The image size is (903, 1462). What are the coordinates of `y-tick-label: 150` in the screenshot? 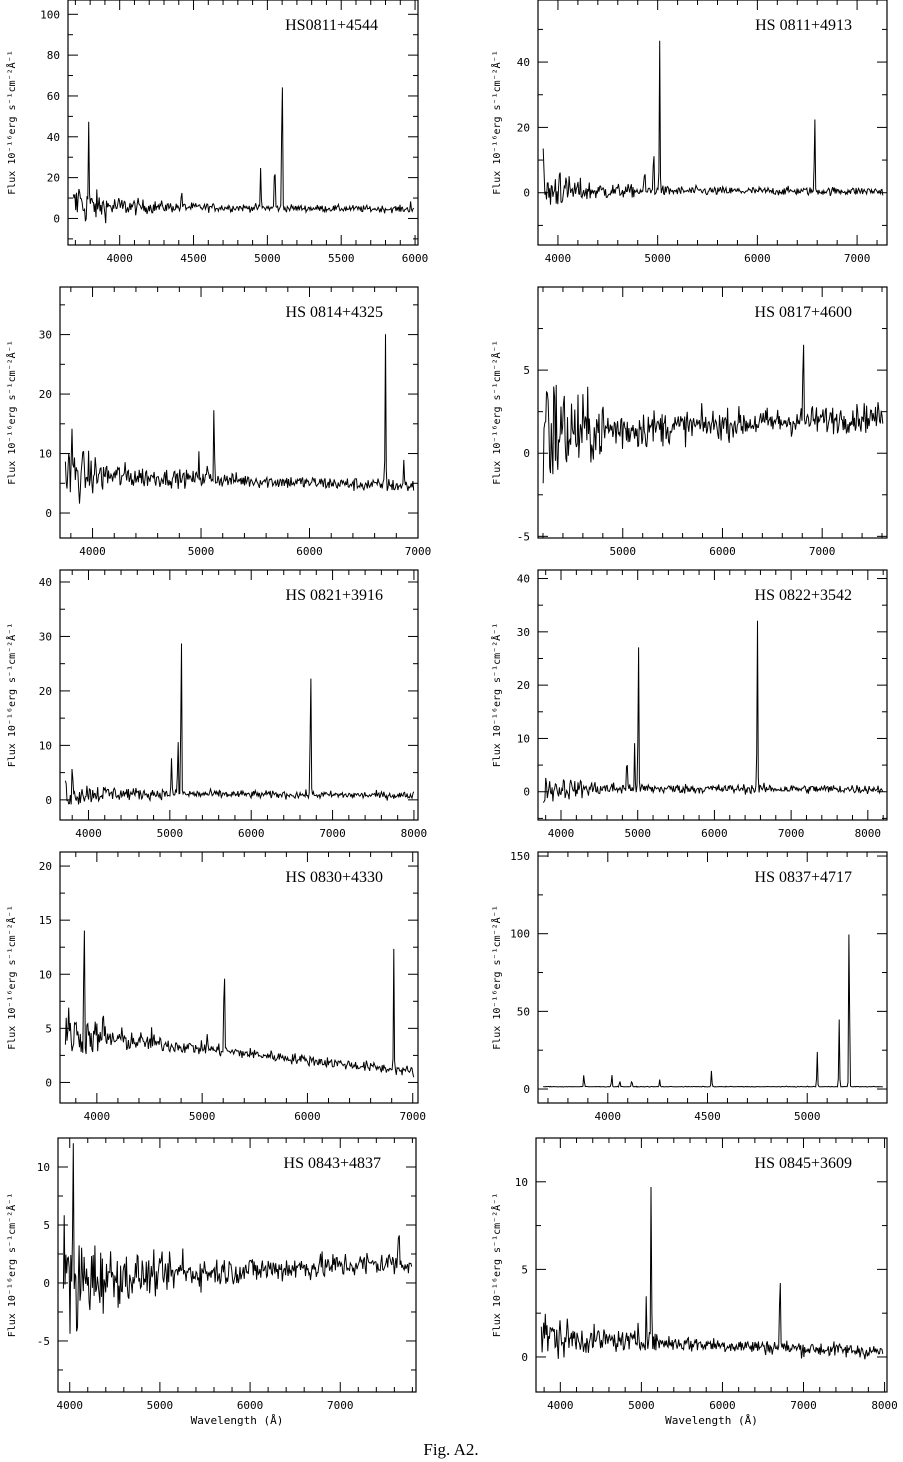 It's located at (520, 856).